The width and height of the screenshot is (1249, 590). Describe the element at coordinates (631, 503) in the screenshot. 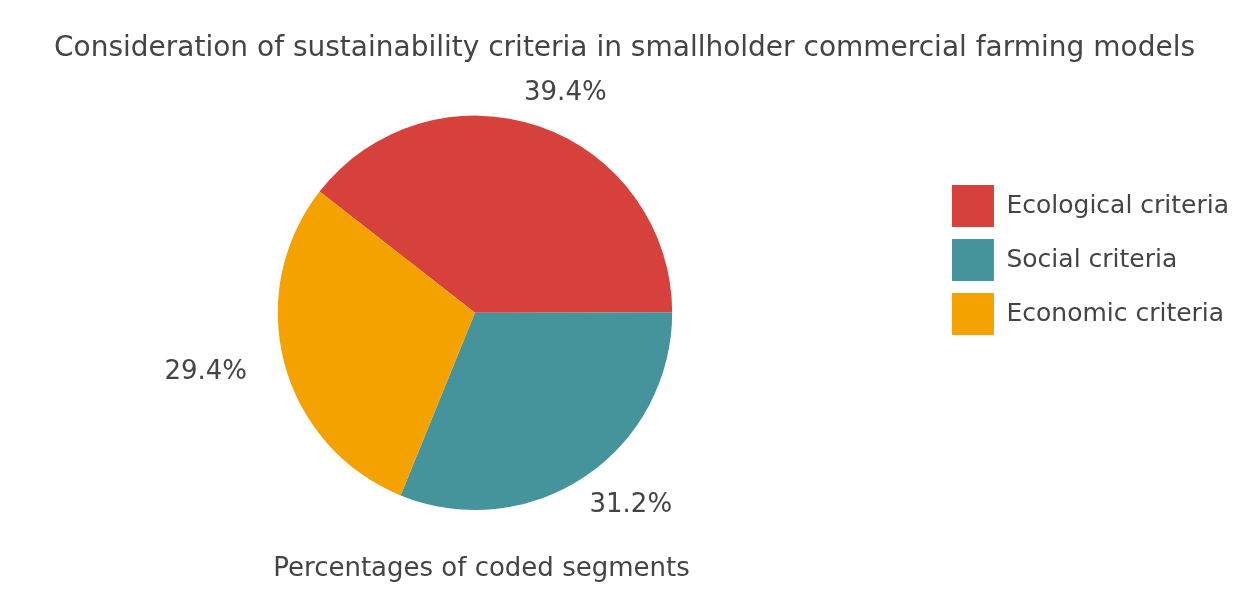

I see `data-label: 31.2%` at that location.